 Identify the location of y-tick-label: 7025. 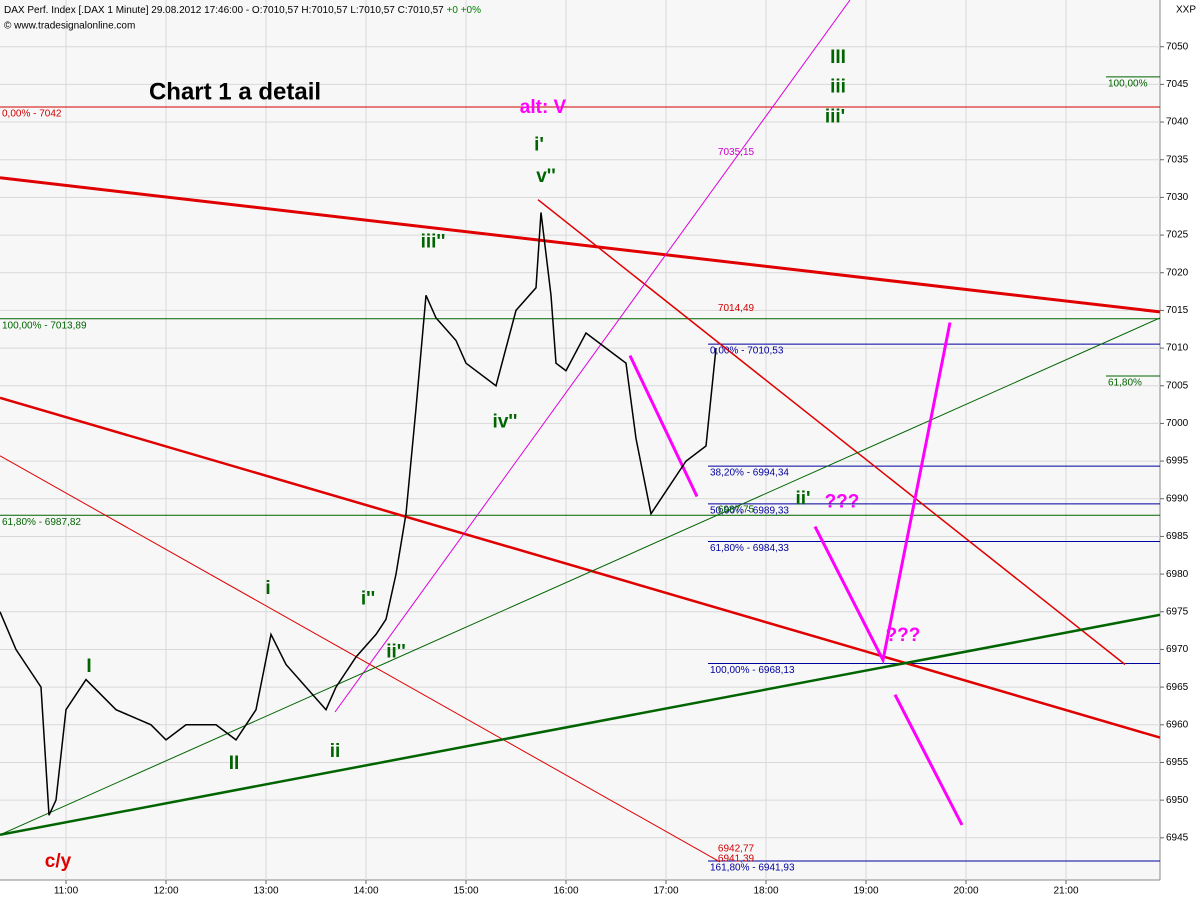
(1177, 235).